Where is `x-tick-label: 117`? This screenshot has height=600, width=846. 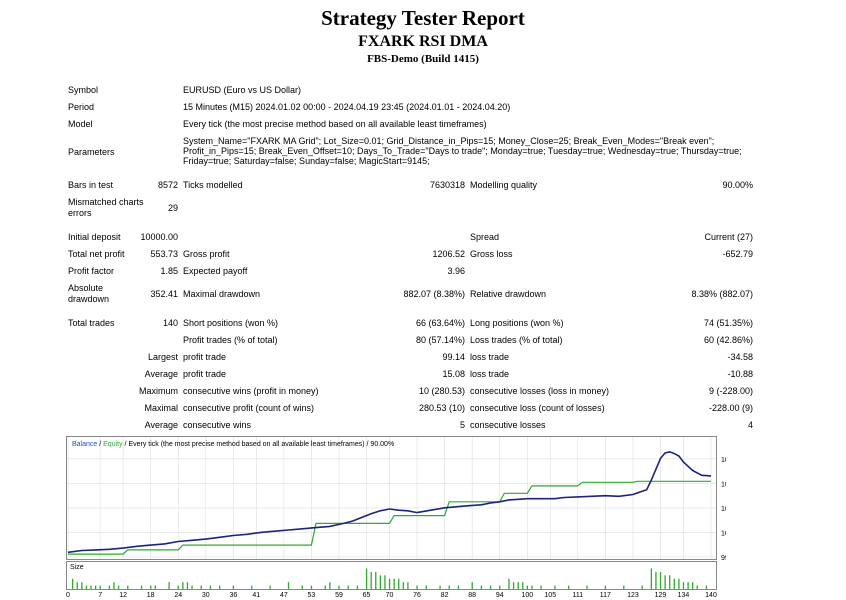 x-tick-label: 117 is located at coordinates (605, 595).